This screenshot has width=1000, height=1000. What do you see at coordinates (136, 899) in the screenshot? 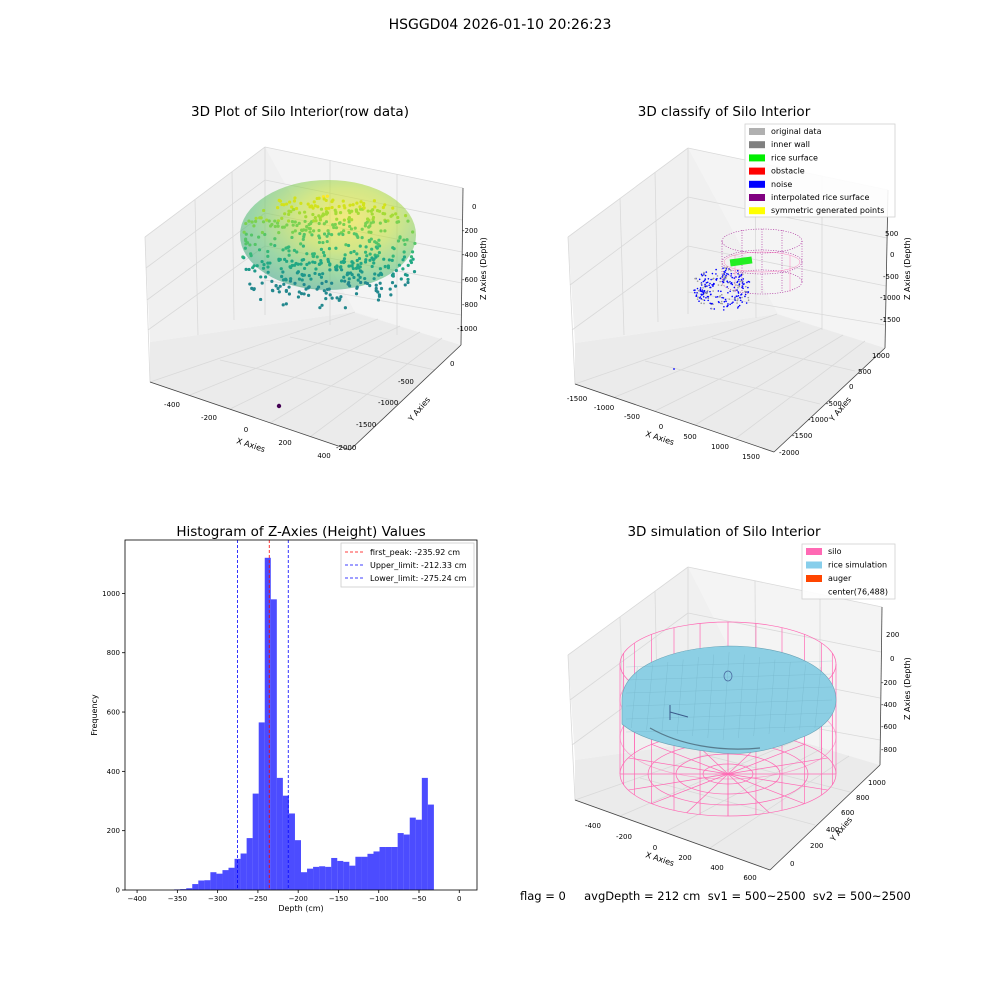
I see `x-tick-label: −400` at bounding box center [136, 899].